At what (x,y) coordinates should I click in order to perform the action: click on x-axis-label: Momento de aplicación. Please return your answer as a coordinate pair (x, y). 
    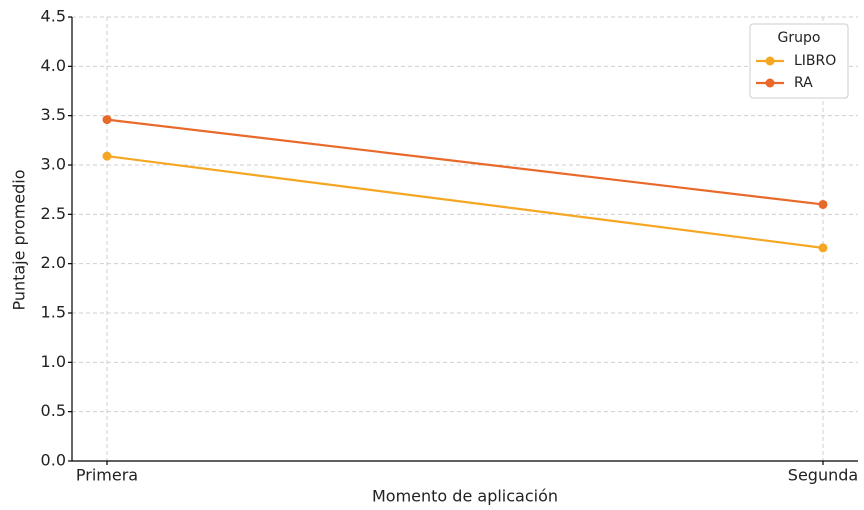
    Looking at the image, I should click on (465, 496).